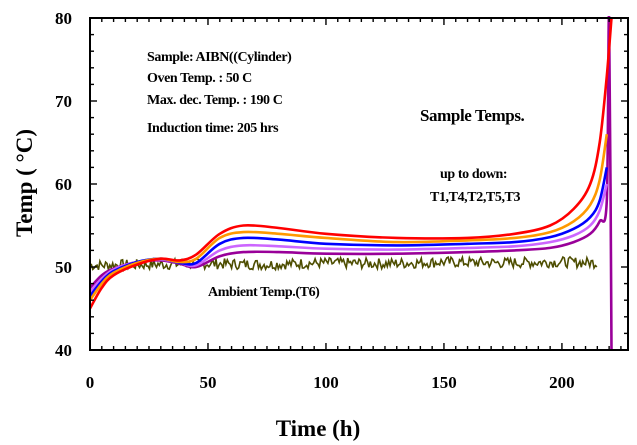 The image size is (637, 445). Describe the element at coordinates (213, 128) in the screenshot. I see `annotation-induction-time: Induction time: 205 hrs` at that location.